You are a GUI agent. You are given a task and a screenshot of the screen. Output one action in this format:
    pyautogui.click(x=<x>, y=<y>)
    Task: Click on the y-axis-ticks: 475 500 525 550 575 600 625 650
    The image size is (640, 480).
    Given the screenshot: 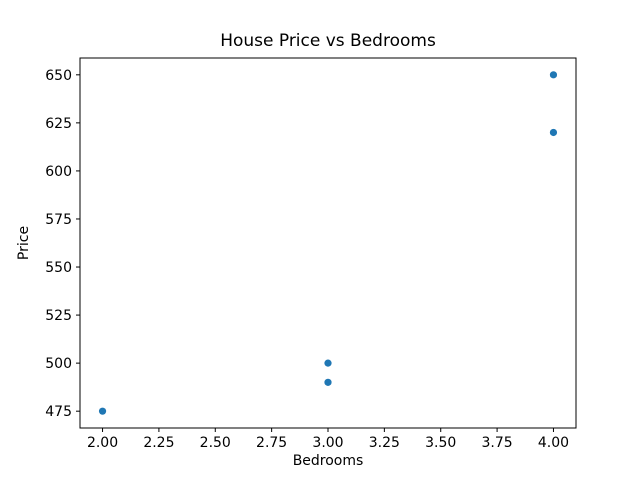 What is the action you would take?
    pyautogui.click(x=62, y=244)
    